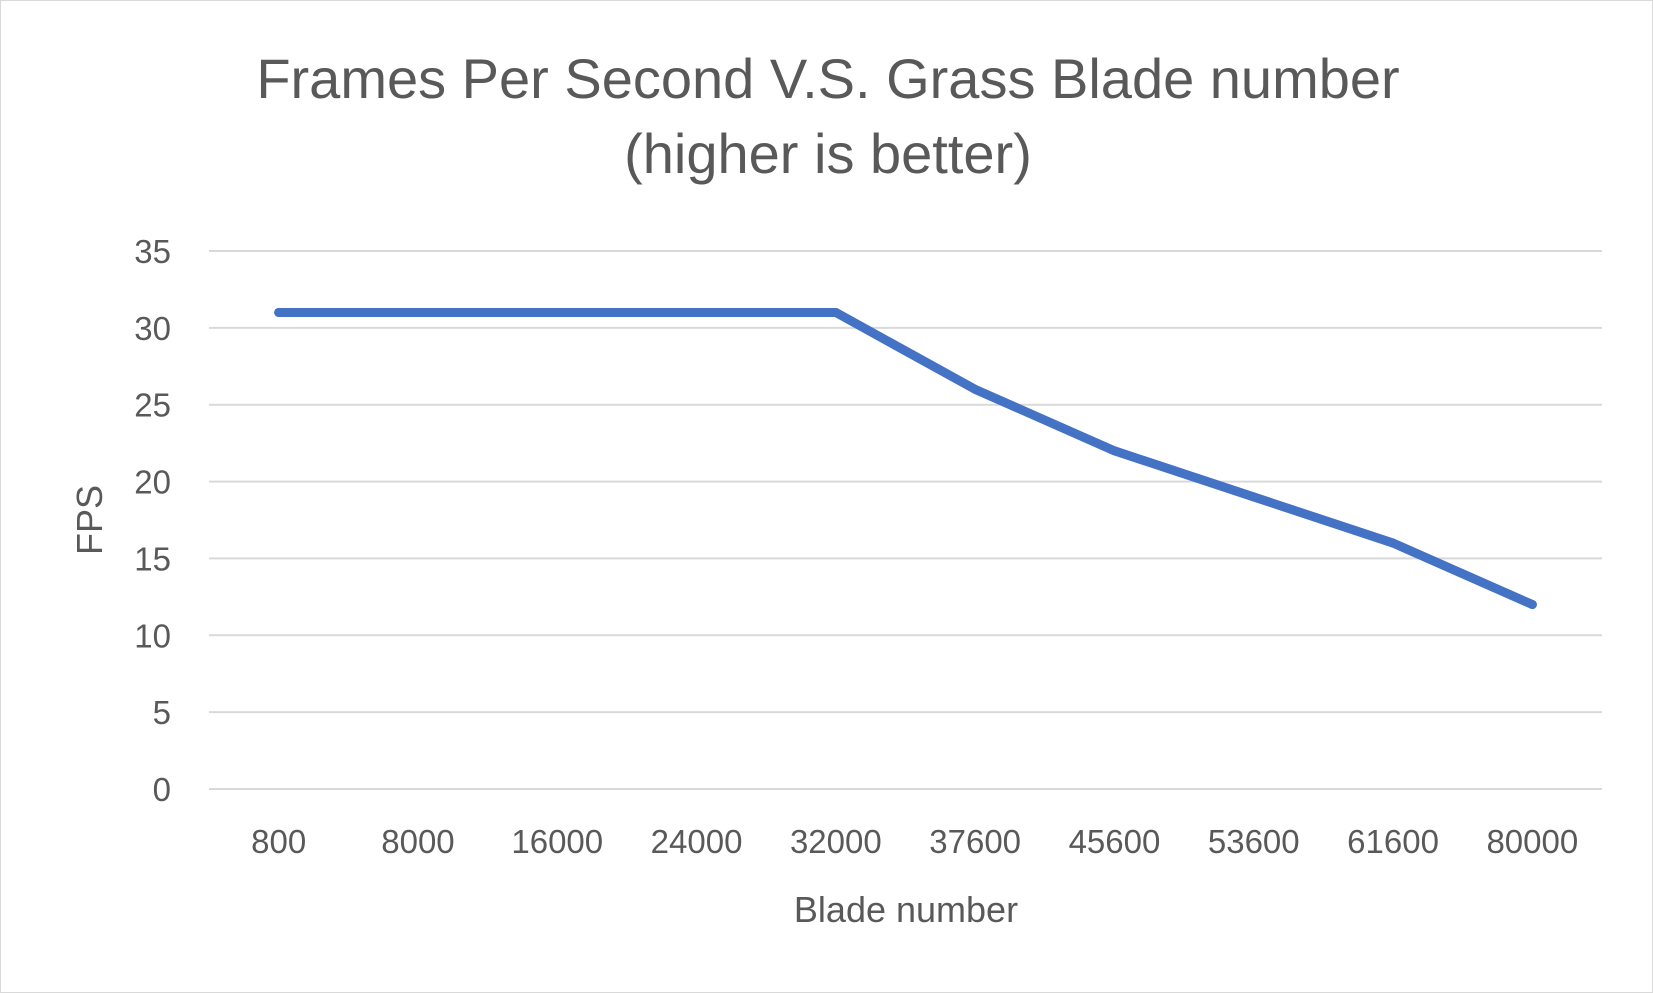 The width and height of the screenshot is (1653, 993). I want to click on x-tick-label: 45600, so click(1115, 841).